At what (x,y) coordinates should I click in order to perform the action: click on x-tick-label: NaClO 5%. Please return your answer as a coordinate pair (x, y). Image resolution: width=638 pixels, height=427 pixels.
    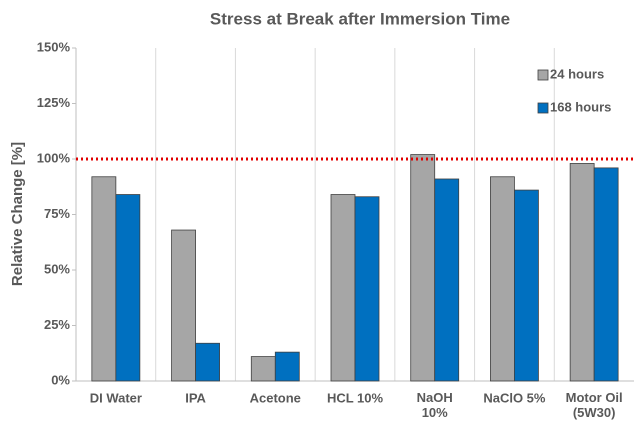
    Looking at the image, I should click on (514, 397).